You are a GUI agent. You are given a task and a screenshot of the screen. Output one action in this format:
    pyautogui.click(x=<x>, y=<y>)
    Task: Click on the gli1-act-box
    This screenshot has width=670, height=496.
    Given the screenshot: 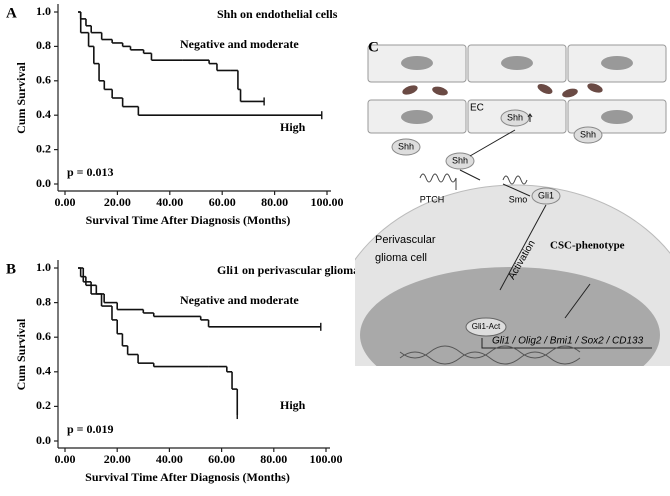 What is the action you would take?
    pyautogui.click(x=486, y=327)
    